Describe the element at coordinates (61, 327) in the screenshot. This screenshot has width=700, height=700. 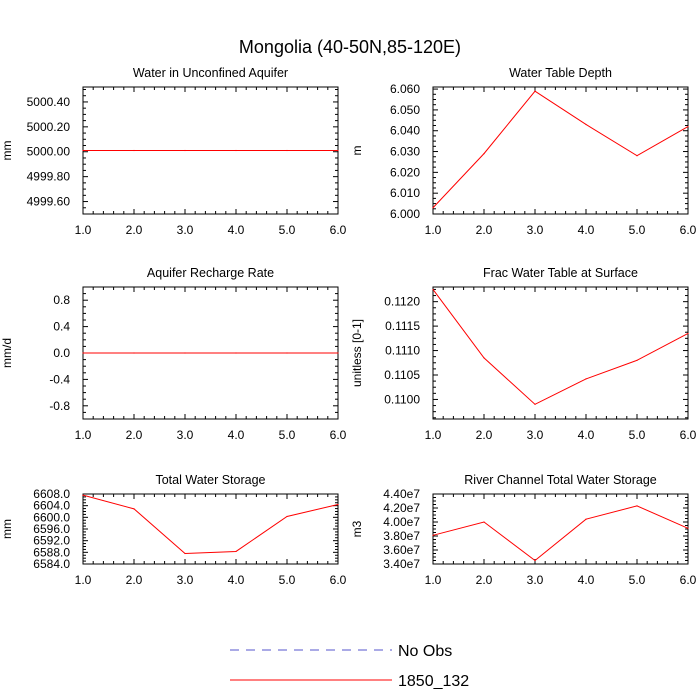
I see `y-tick-label: 0.4` at that location.